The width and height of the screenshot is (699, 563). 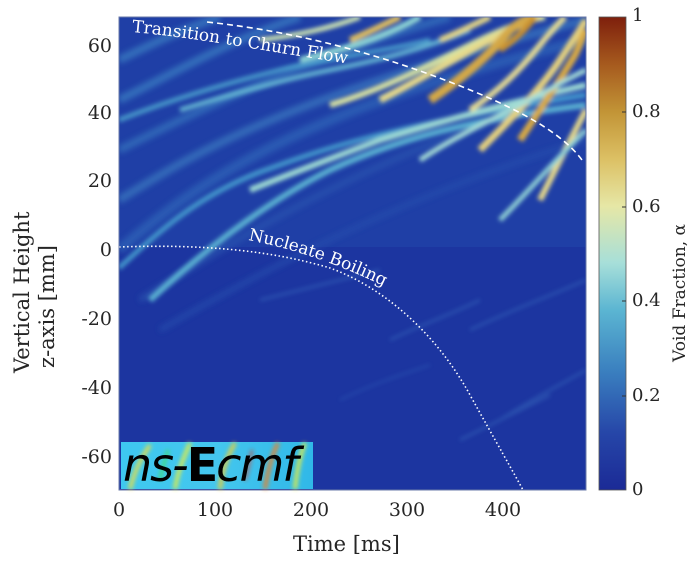 I want to click on logo-text: ns-Ecmf, so click(x=210, y=465).